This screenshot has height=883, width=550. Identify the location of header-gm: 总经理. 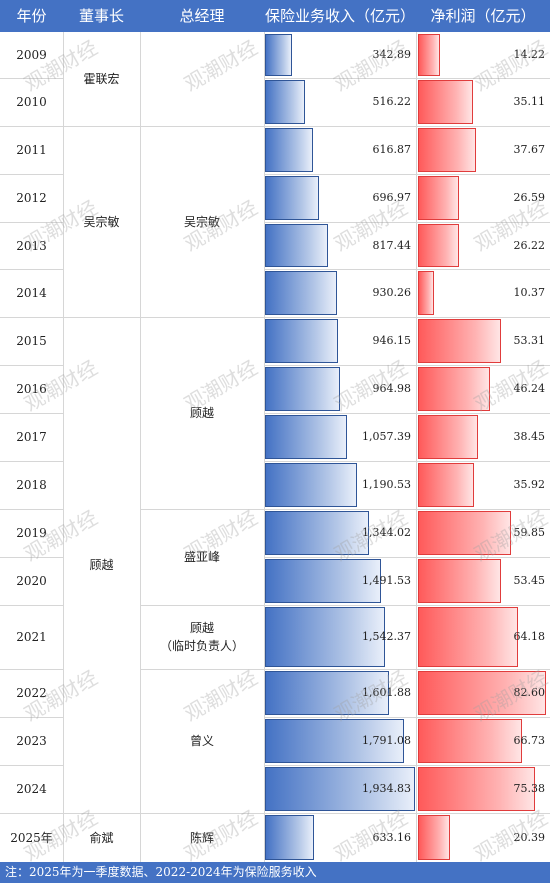
(202, 16).